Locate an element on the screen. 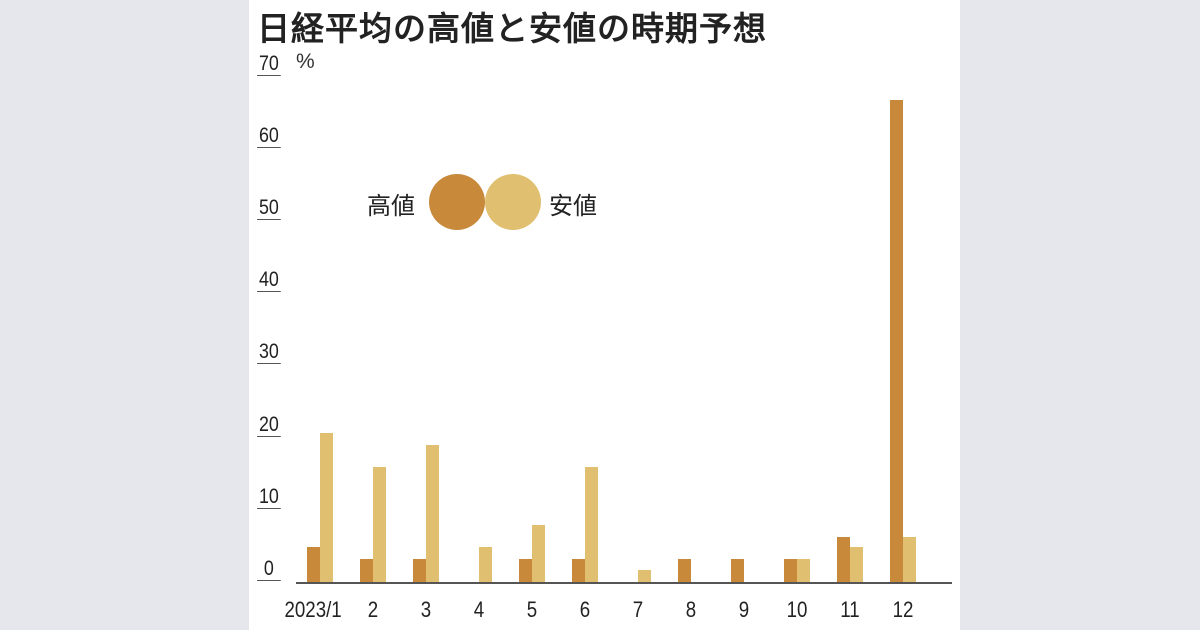 The height and width of the screenshot is (630, 1200). y-tick-label: 10 is located at coordinates (269, 496).